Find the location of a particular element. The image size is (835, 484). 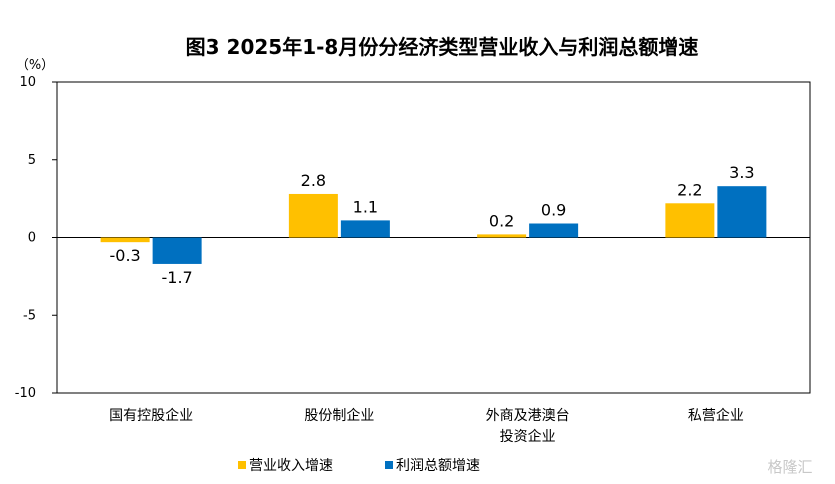

category-label: 私营企业 is located at coordinates (716, 415).